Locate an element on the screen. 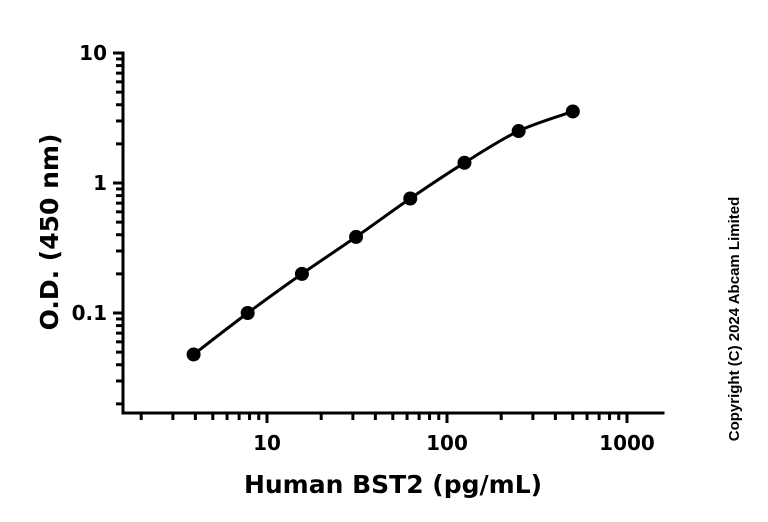  x-tick-label: 100 is located at coordinates (447, 443).